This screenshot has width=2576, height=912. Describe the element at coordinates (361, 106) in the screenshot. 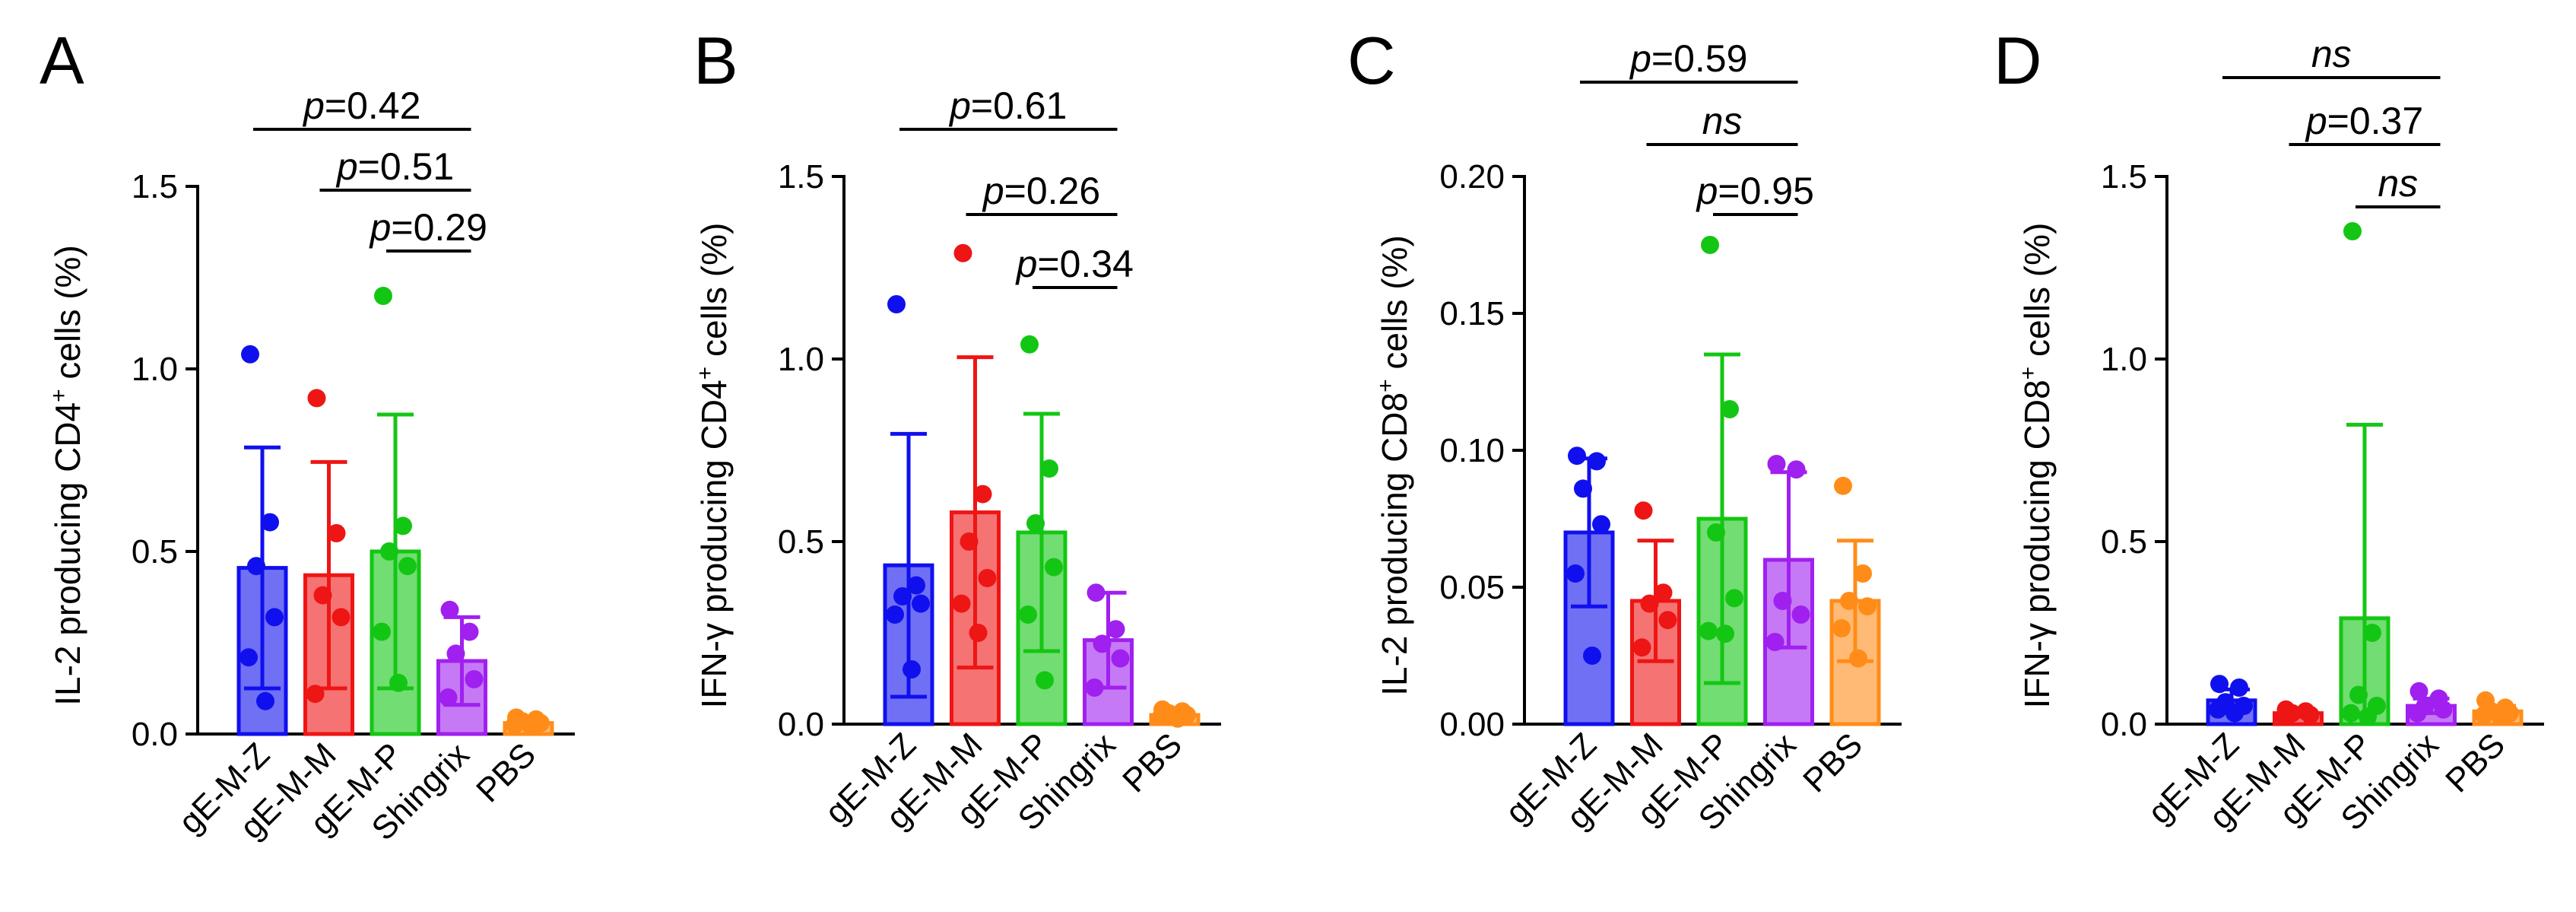

I see `significance-label: p=0.42` at that location.